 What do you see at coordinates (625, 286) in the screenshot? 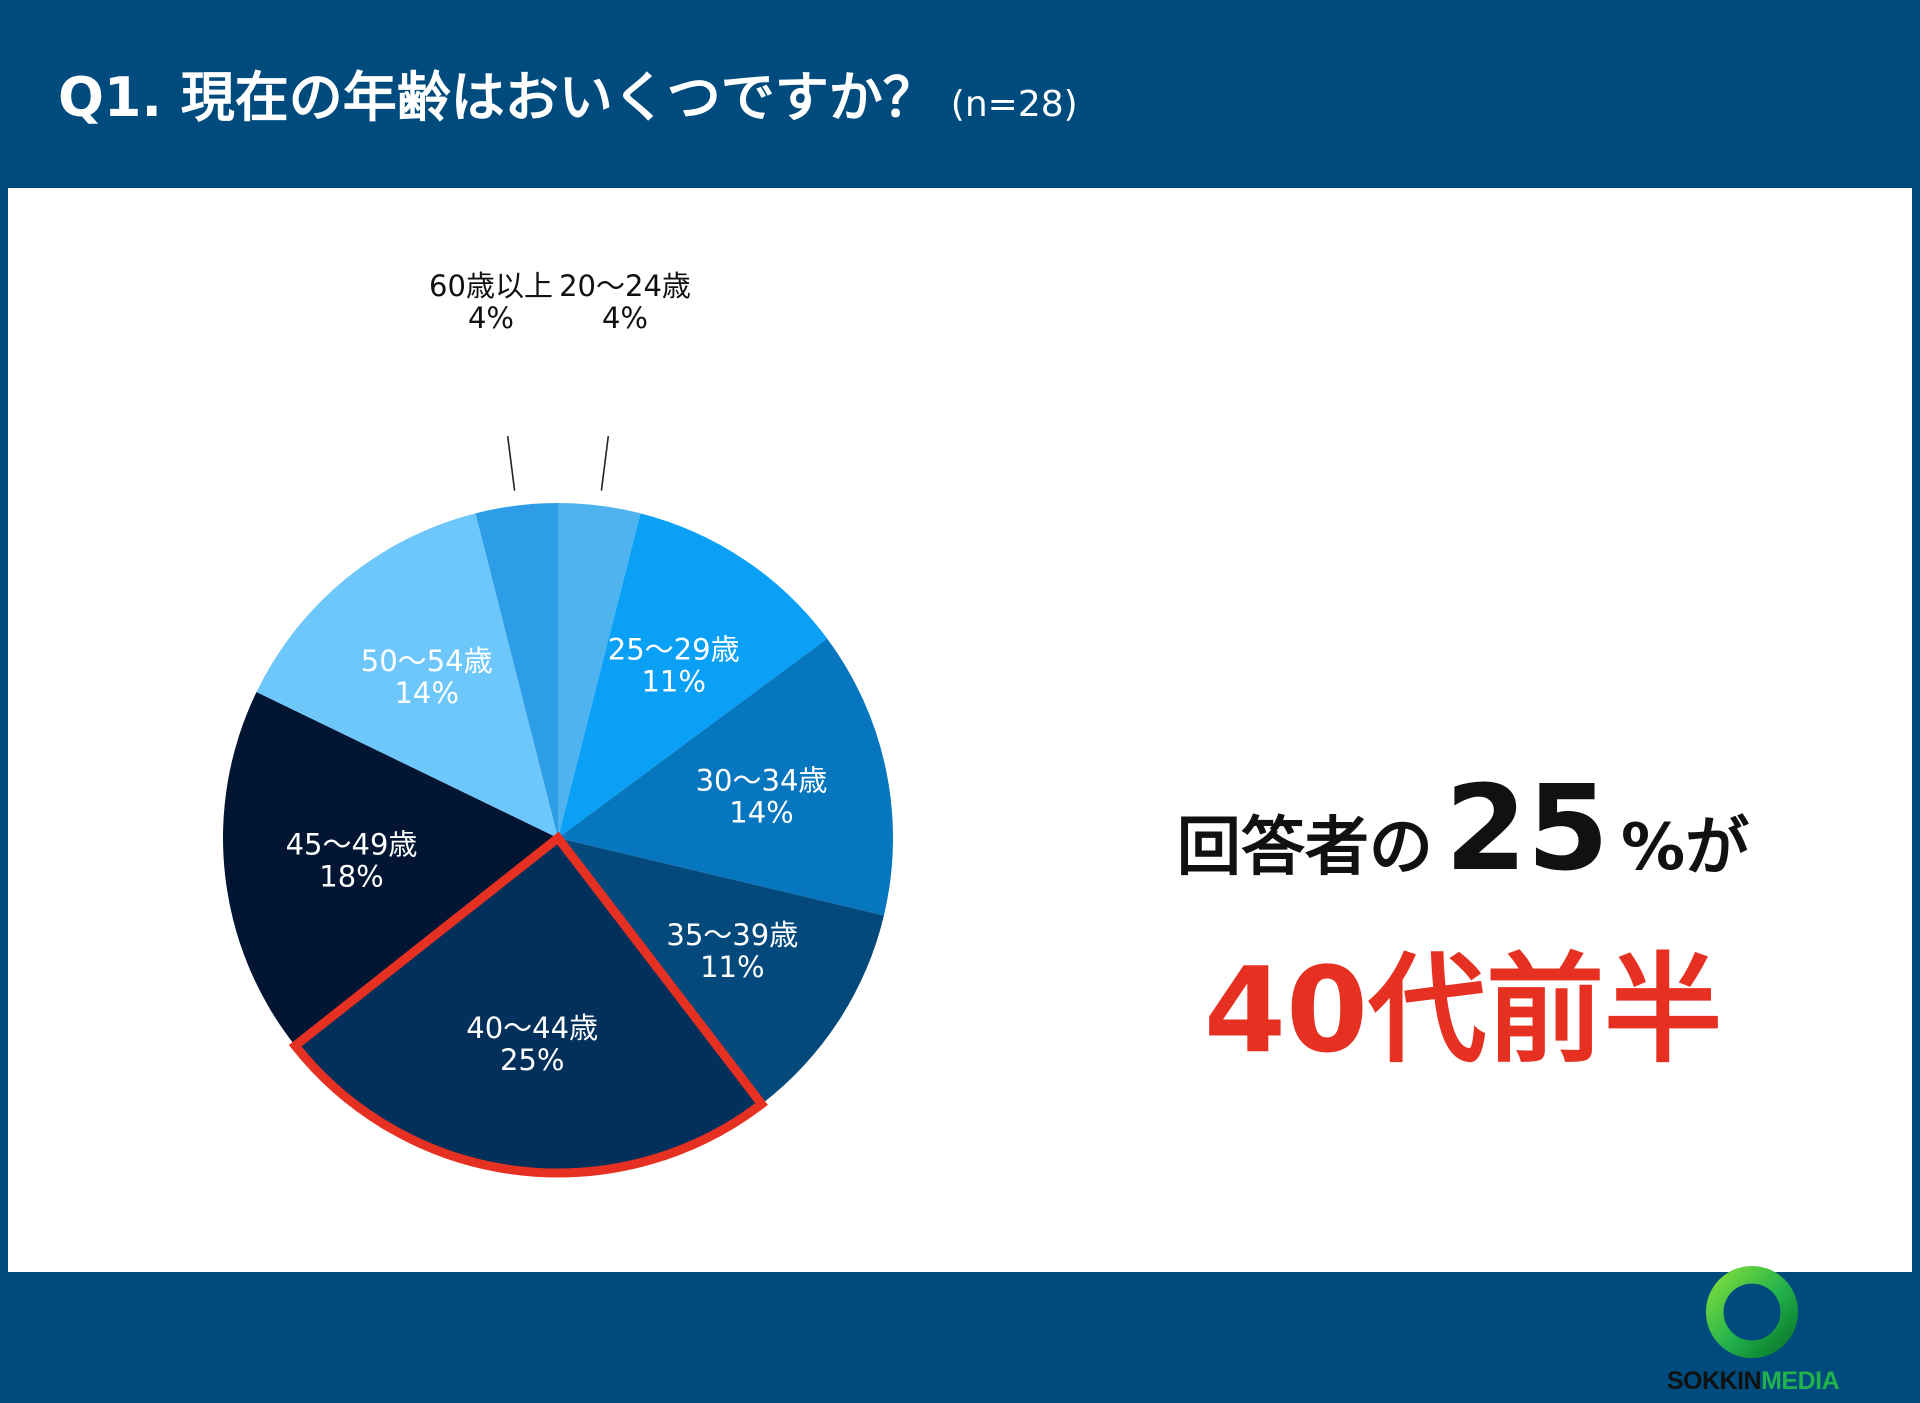
I see `slice-category-20-24: 20〜24歳` at bounding box center [625, 286].